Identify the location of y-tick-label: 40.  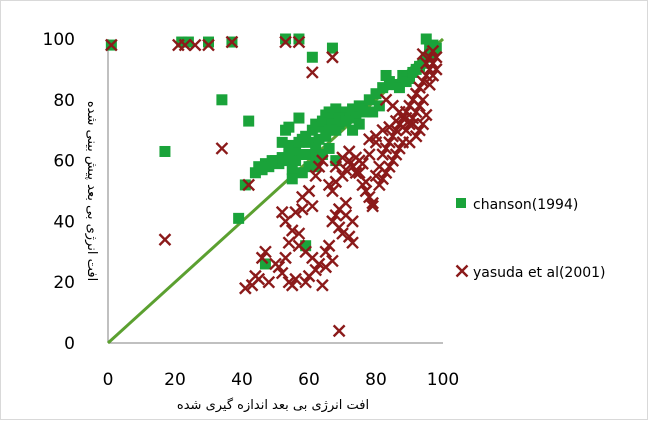
(64, 222).